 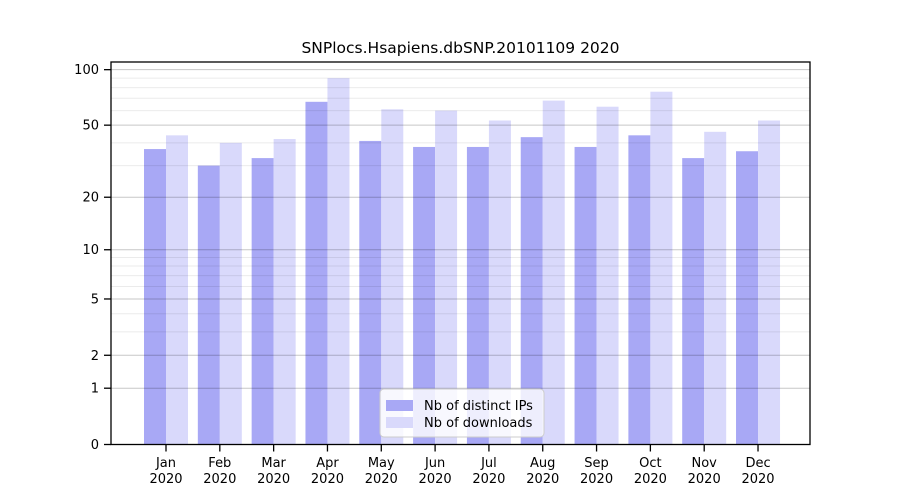 What do you see at coordinates (155, 297) in the screenshot?
I see `bar-nb-of-distinct-ips-jan` at bounding box center [155, 297].